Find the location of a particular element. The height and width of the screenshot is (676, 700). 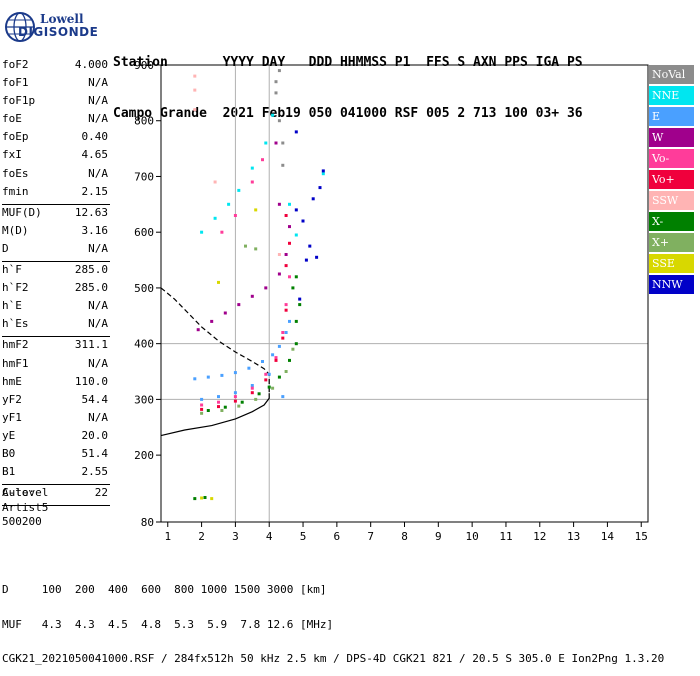

x-tick-label: 3 is located at coordinates (235, 536).